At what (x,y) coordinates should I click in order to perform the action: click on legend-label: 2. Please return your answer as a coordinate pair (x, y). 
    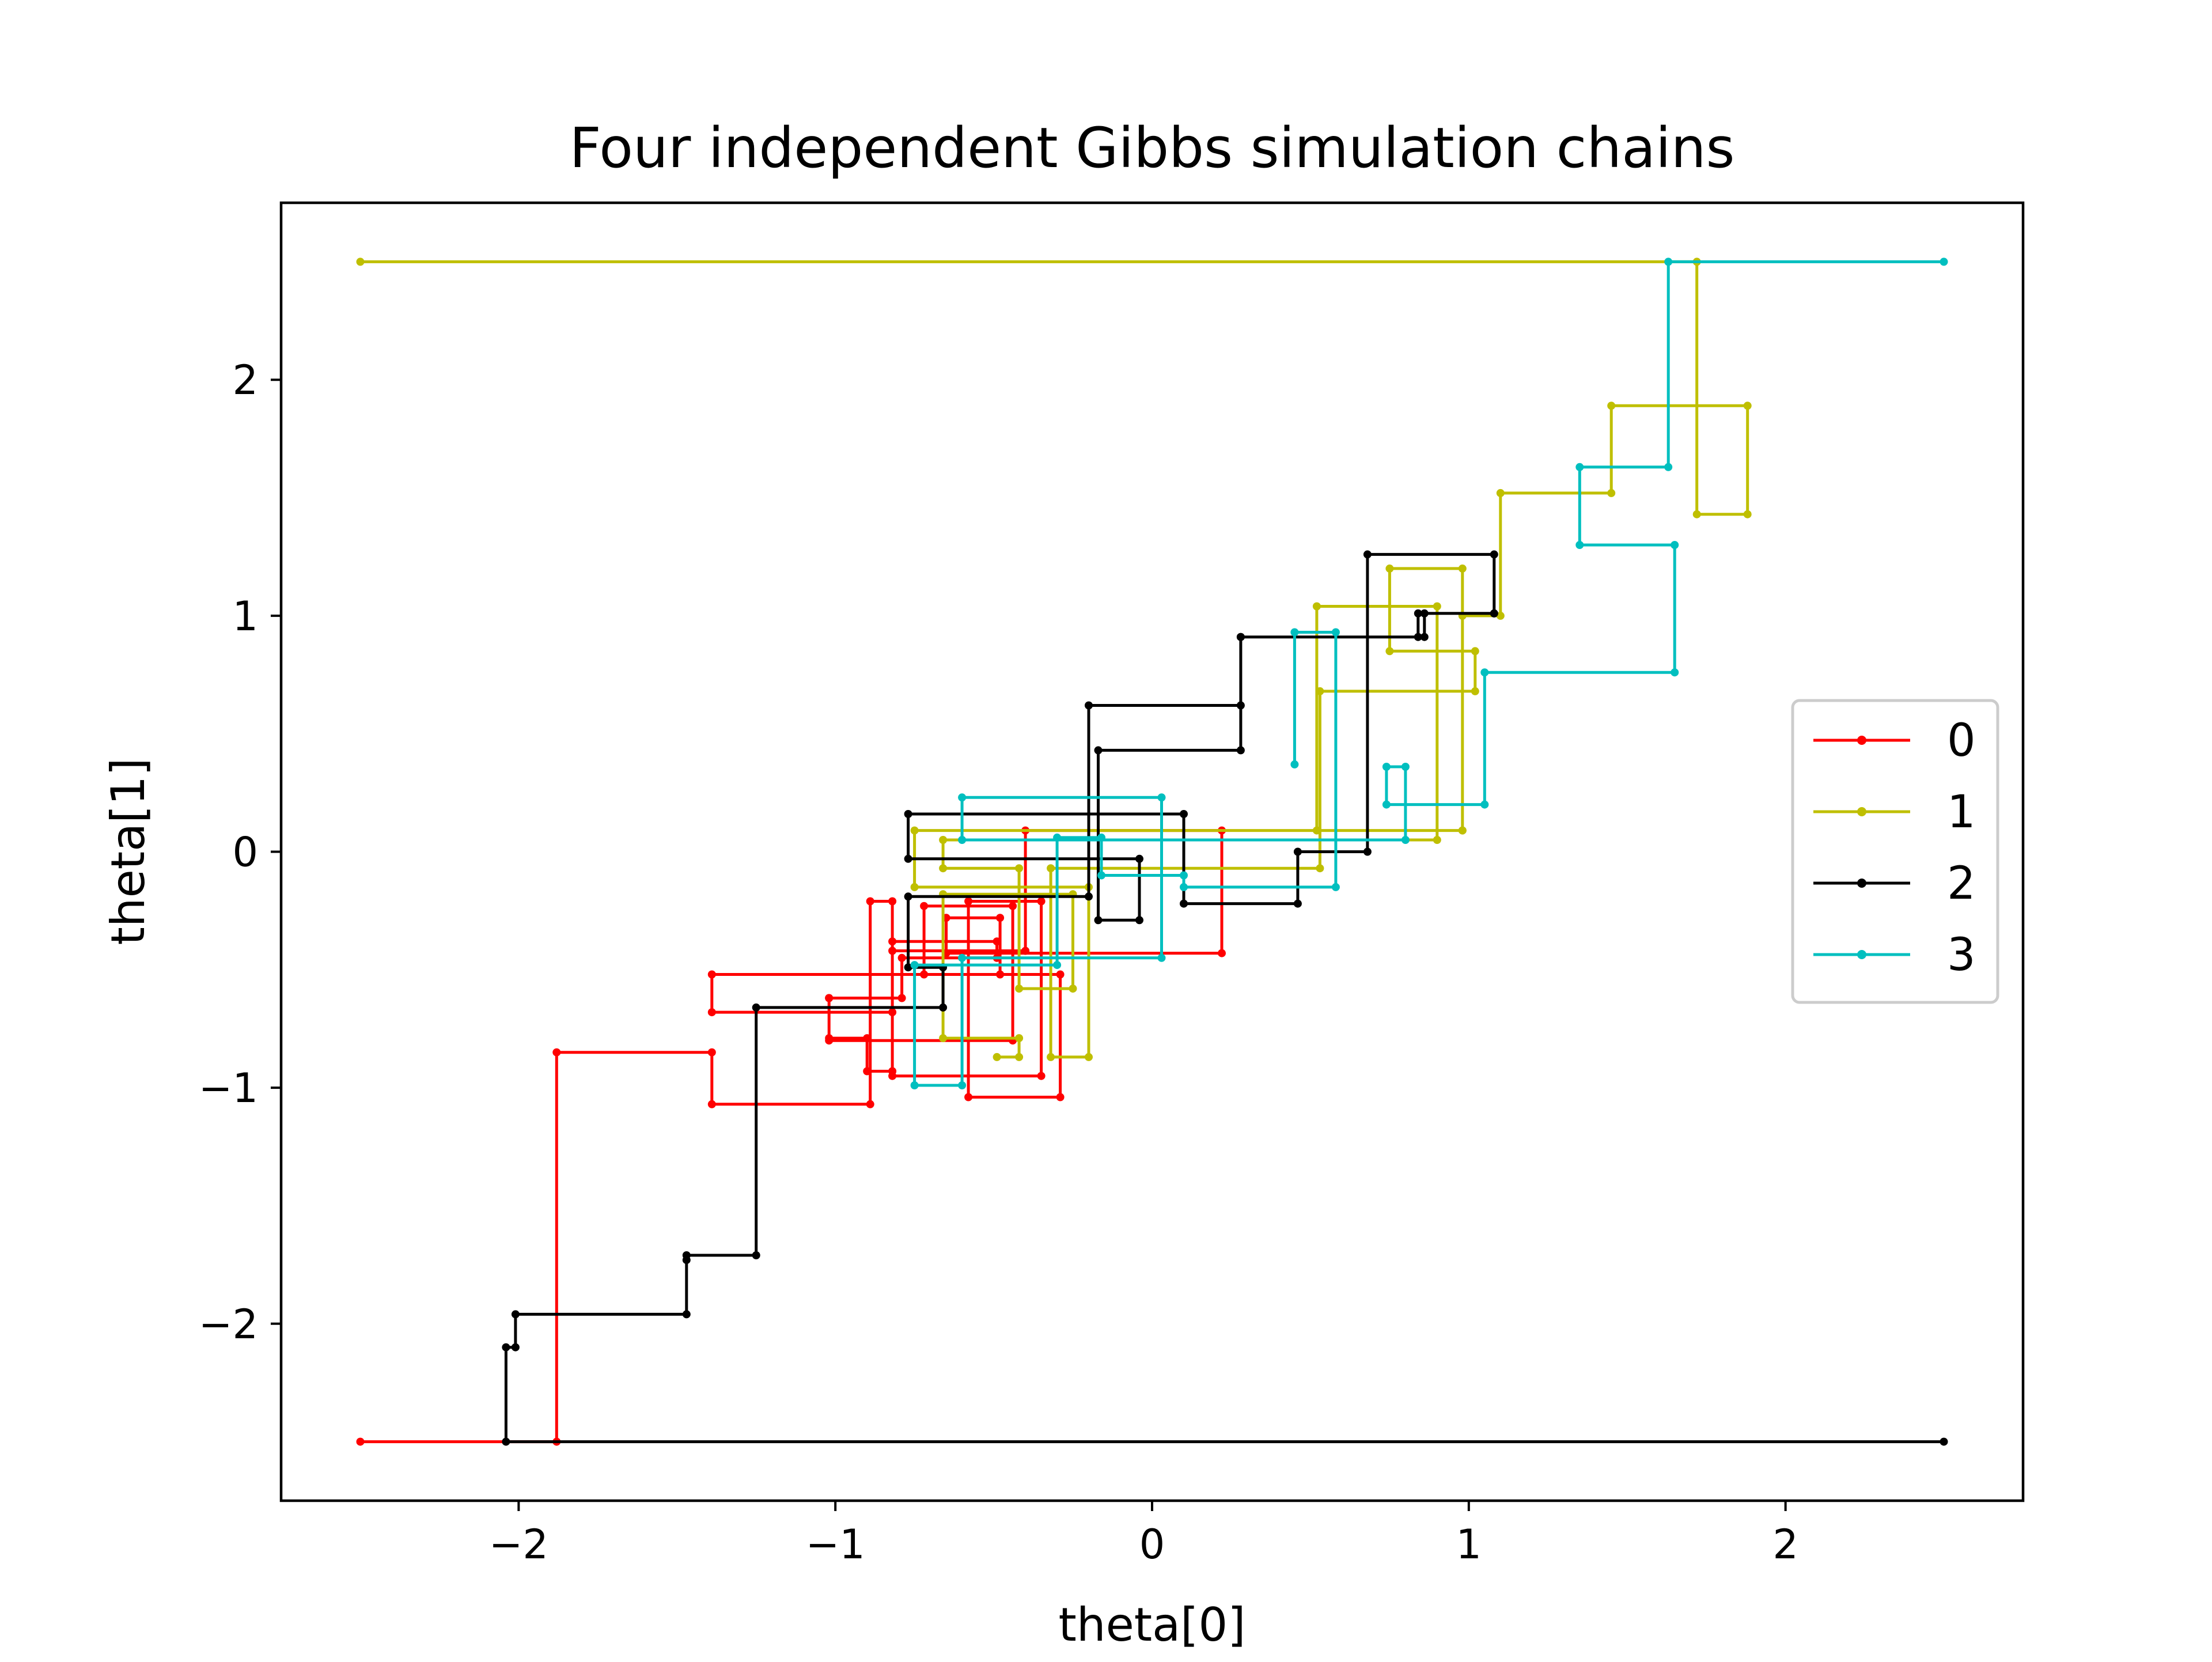
    Looking at the image, I should click on (1961, 884).